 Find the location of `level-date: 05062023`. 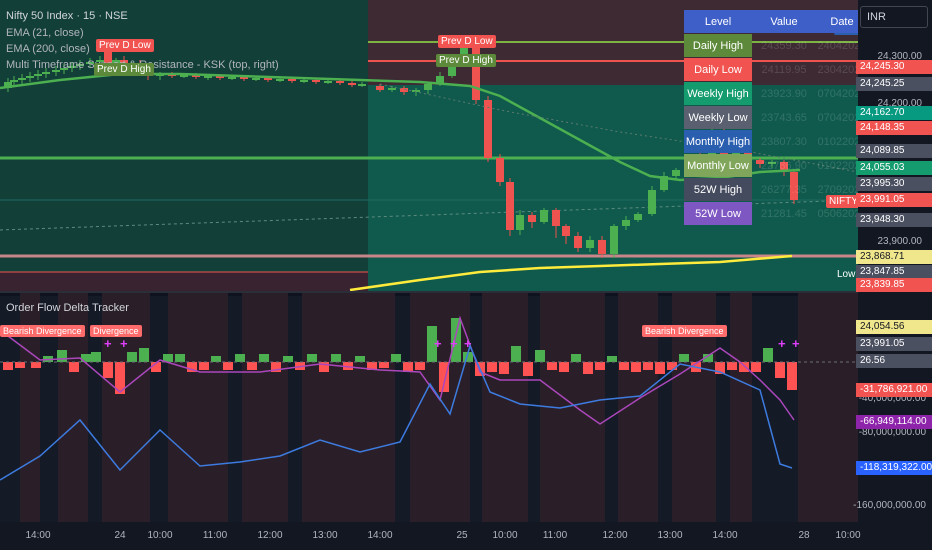

level-date: 05062023 is located at coordinates (842, 213).